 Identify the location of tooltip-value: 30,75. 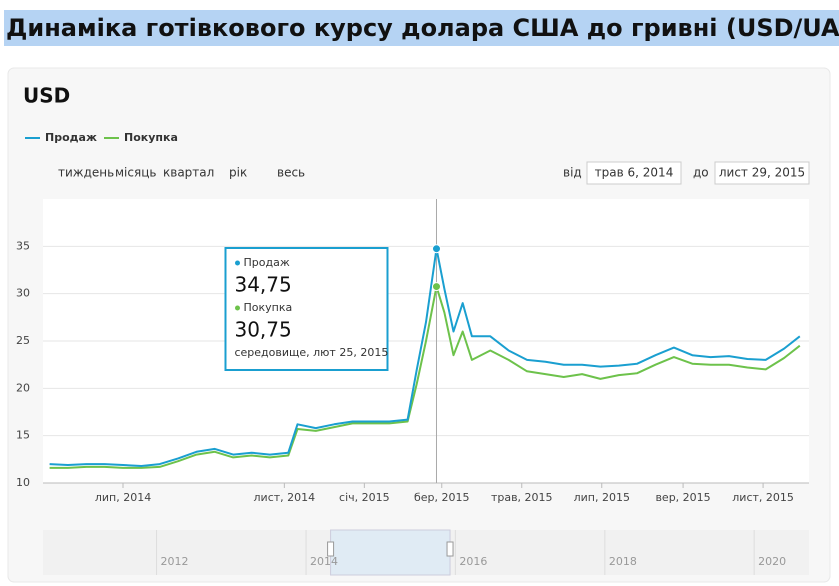
(262, 330).